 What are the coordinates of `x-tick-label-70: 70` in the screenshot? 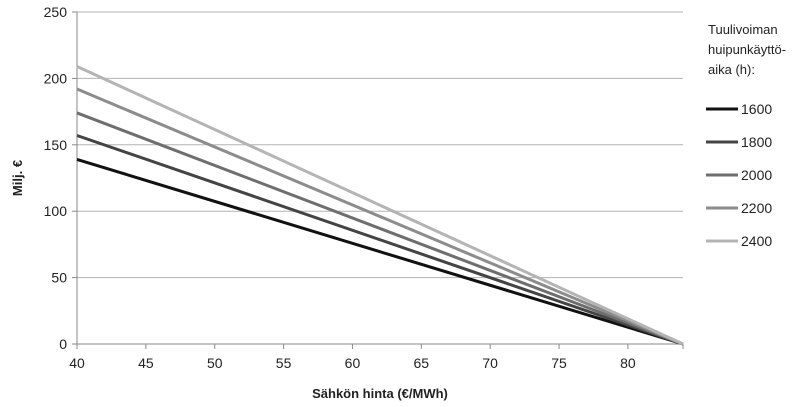 It's located at (490, 363).